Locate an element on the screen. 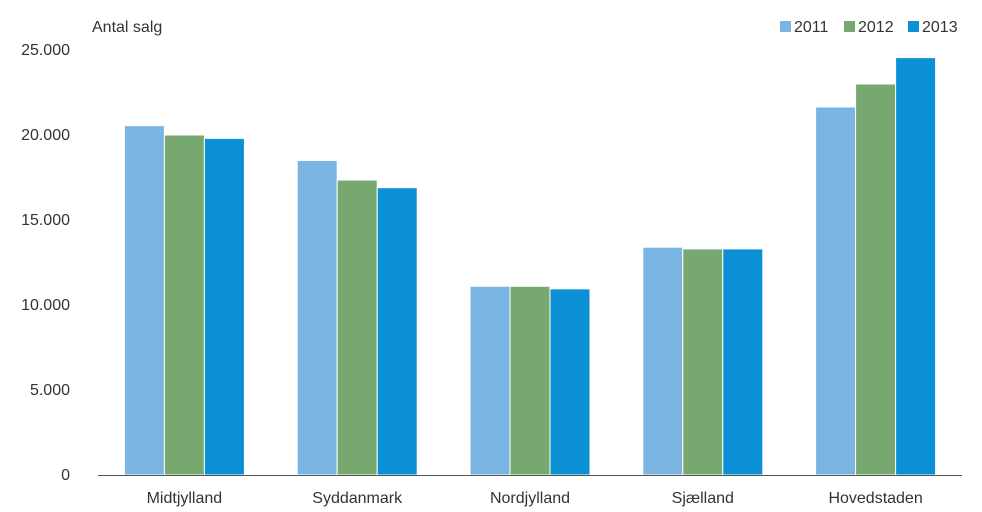  y-tick-label: 0 is located at coordinates (65, 475).